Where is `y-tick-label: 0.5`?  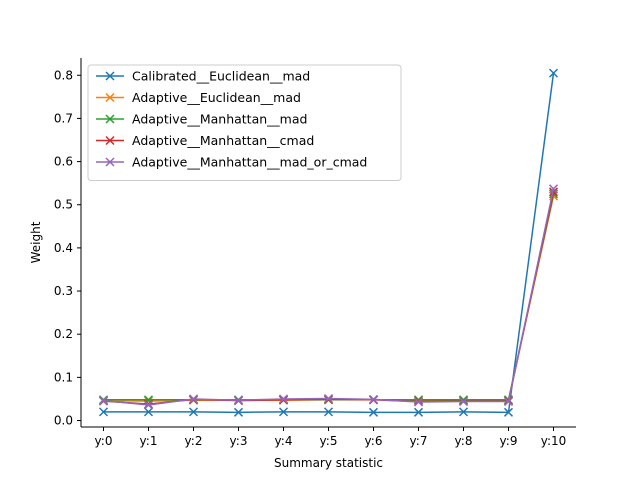
y-tick-label: 0.5 is located at coordinates (63, 205).